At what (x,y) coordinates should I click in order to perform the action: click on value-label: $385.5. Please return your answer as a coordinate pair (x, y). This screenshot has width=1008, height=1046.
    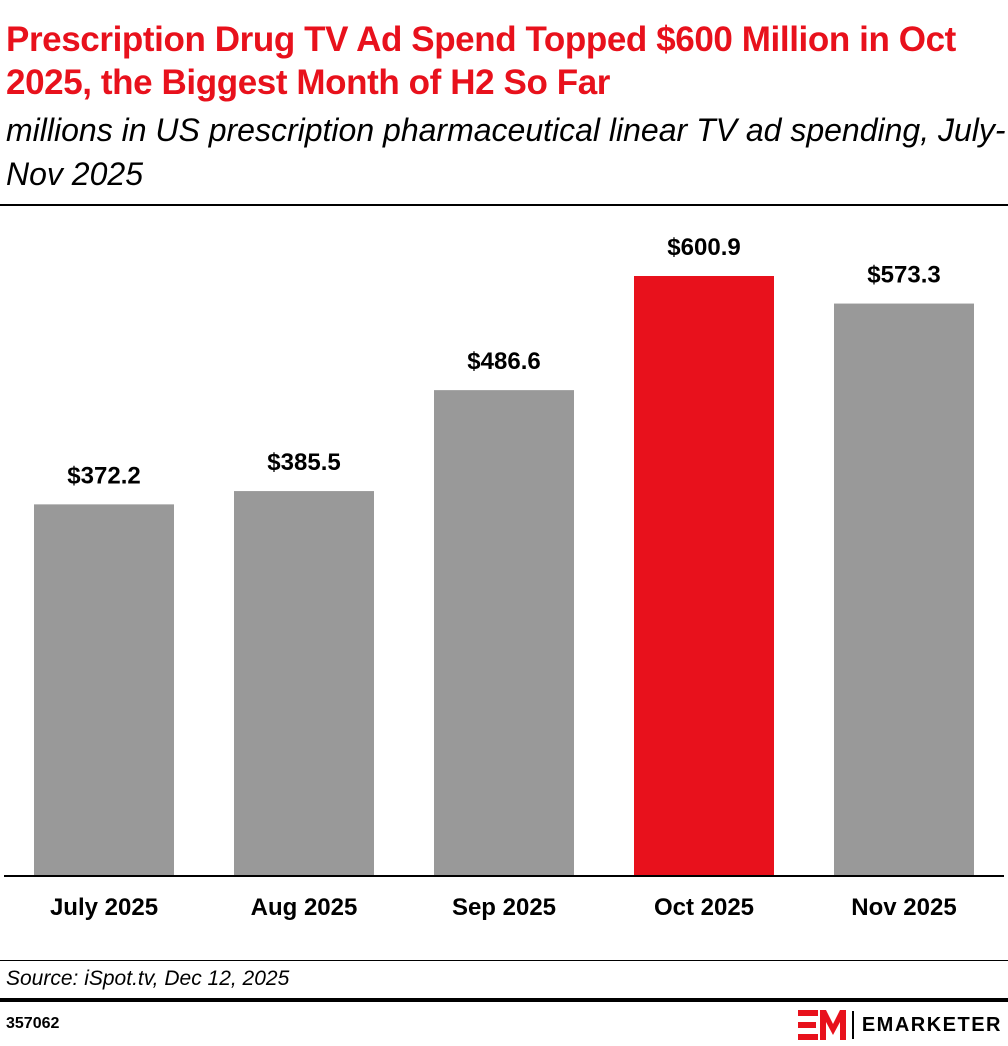
    Looking at the image, I should click on (303, 462).